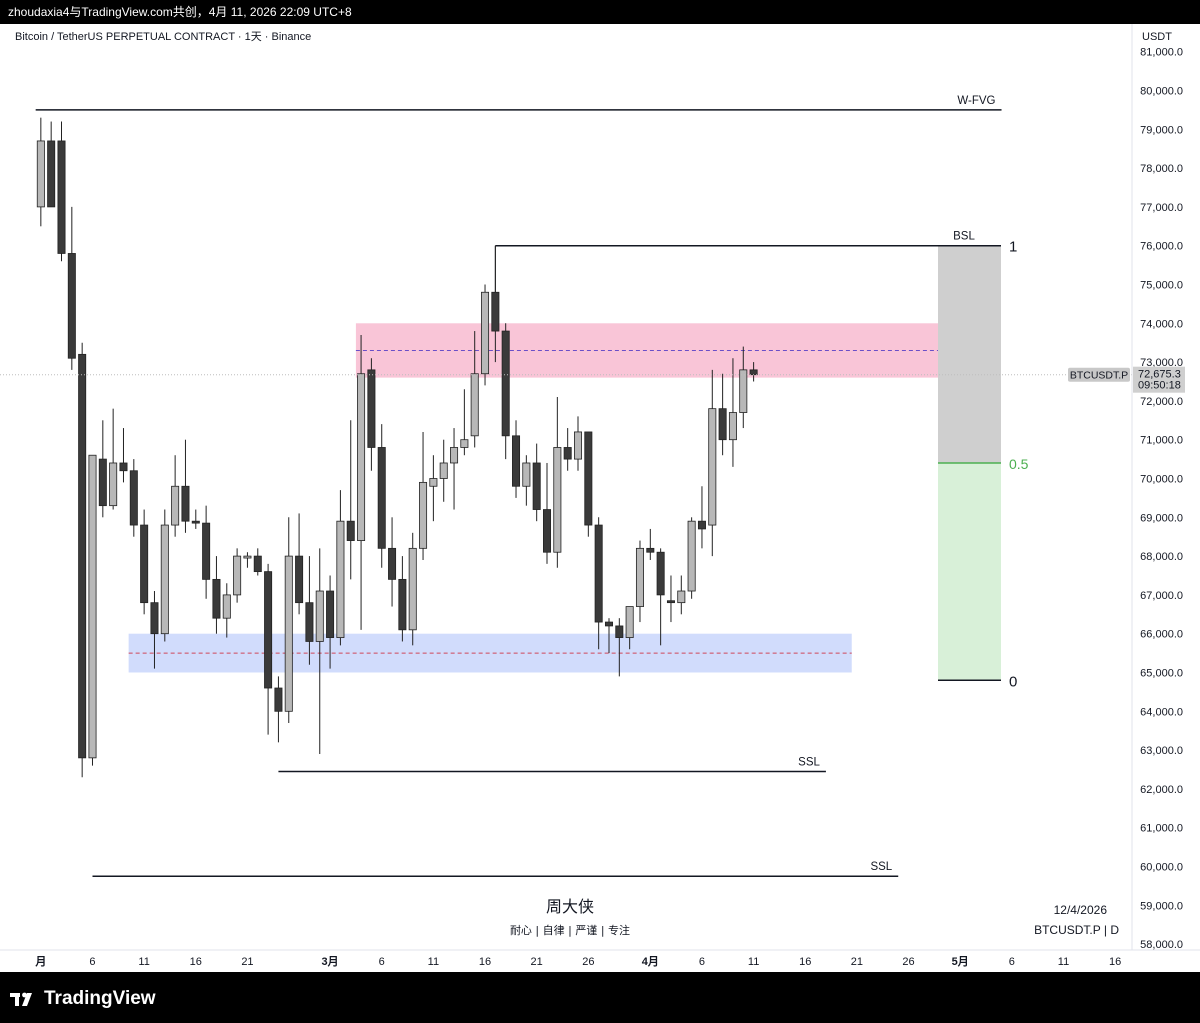  Describe the element at coordinates (1019, 464) in the screenshot. I see `fib-label-05: 0.5` at that location.